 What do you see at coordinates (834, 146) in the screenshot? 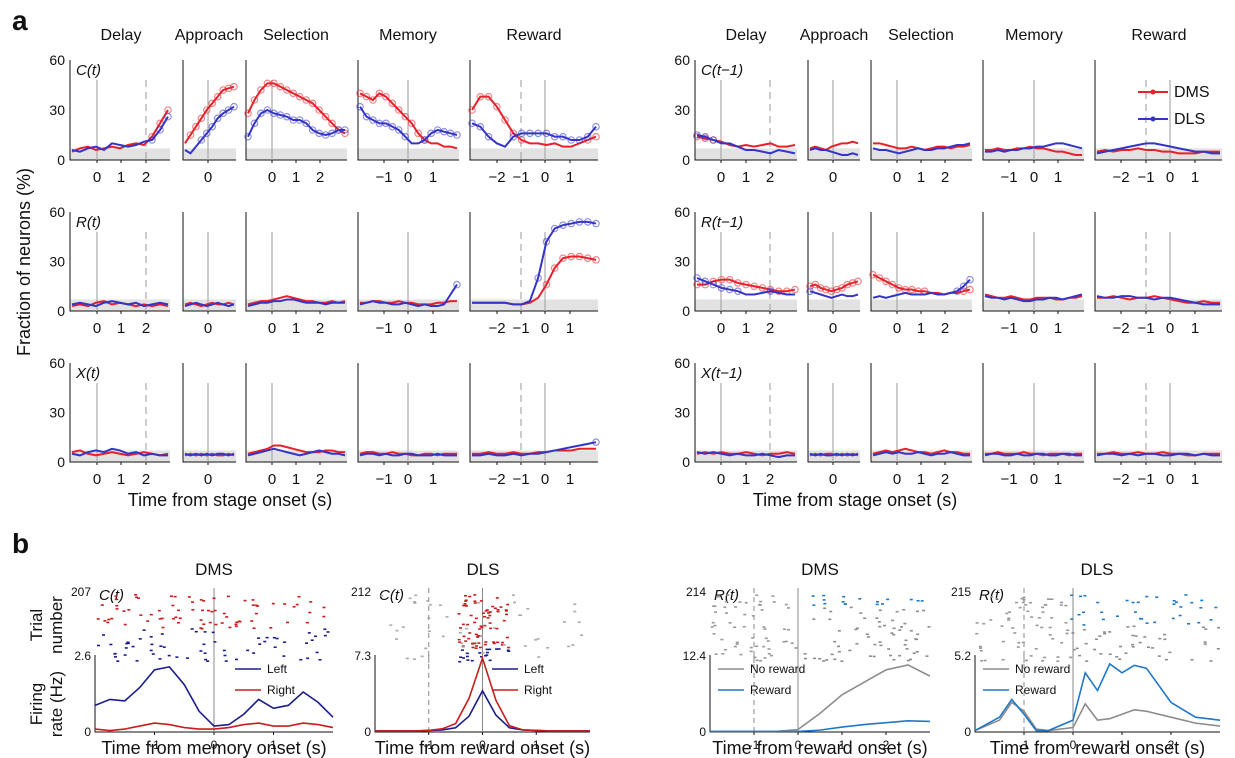
I see `series-line-dms` at bounding box center [834, 146].